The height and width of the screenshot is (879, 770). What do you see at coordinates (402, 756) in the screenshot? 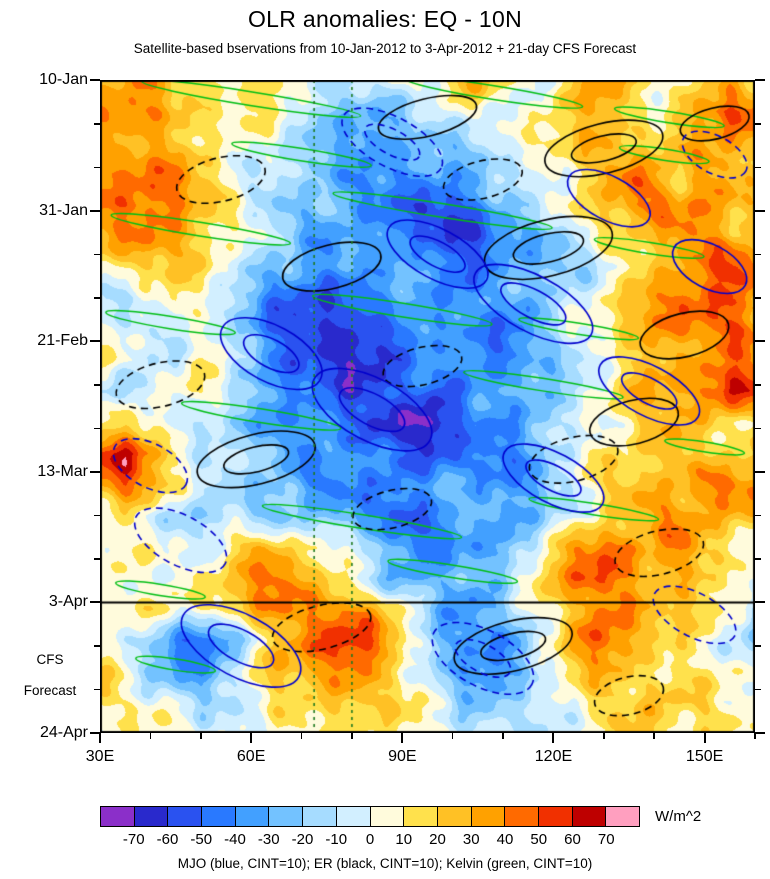
I see `x-tick-label: 90E` at bounding box center [402, 756].